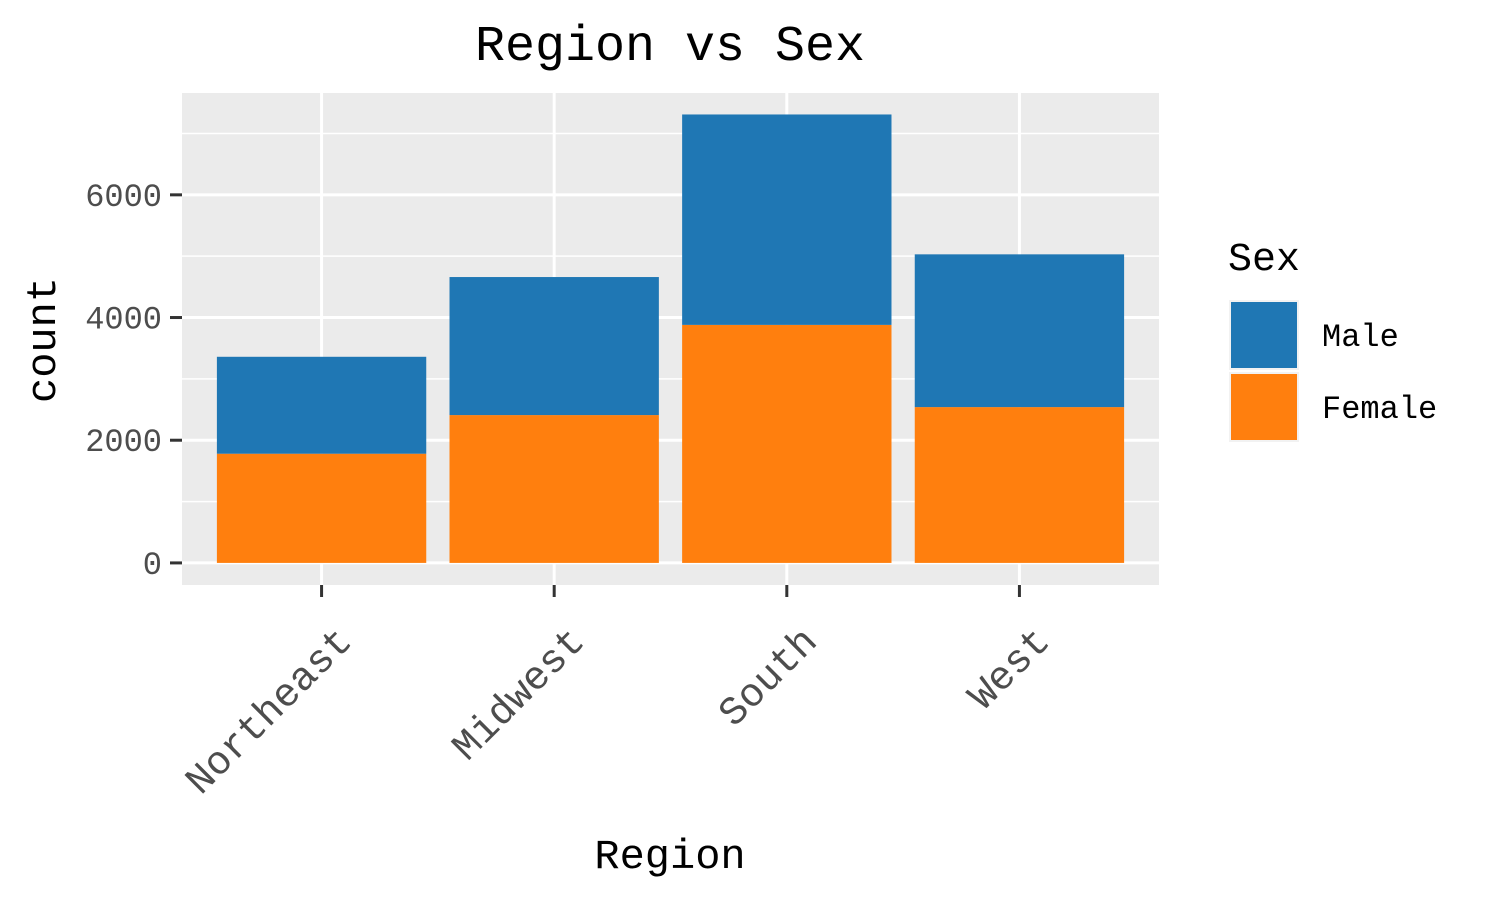 The height and width of the screenshot is (900, 1500). I want to click on bar-female-south, so click(787, 443).